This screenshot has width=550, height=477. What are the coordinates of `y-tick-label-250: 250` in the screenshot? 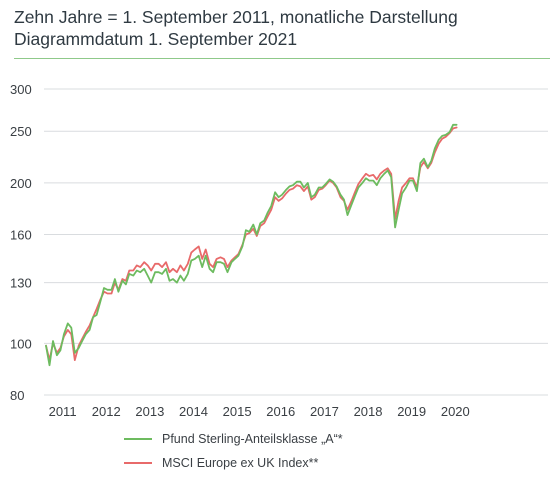 It's located at (21, 131).